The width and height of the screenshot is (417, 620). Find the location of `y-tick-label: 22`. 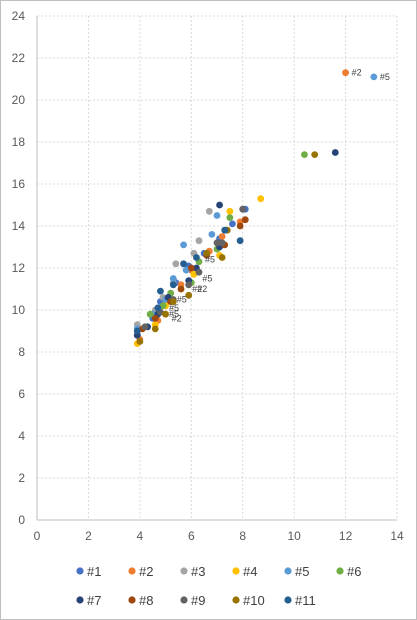

y-tick-label: 22 is located at coordinates (19, 58).